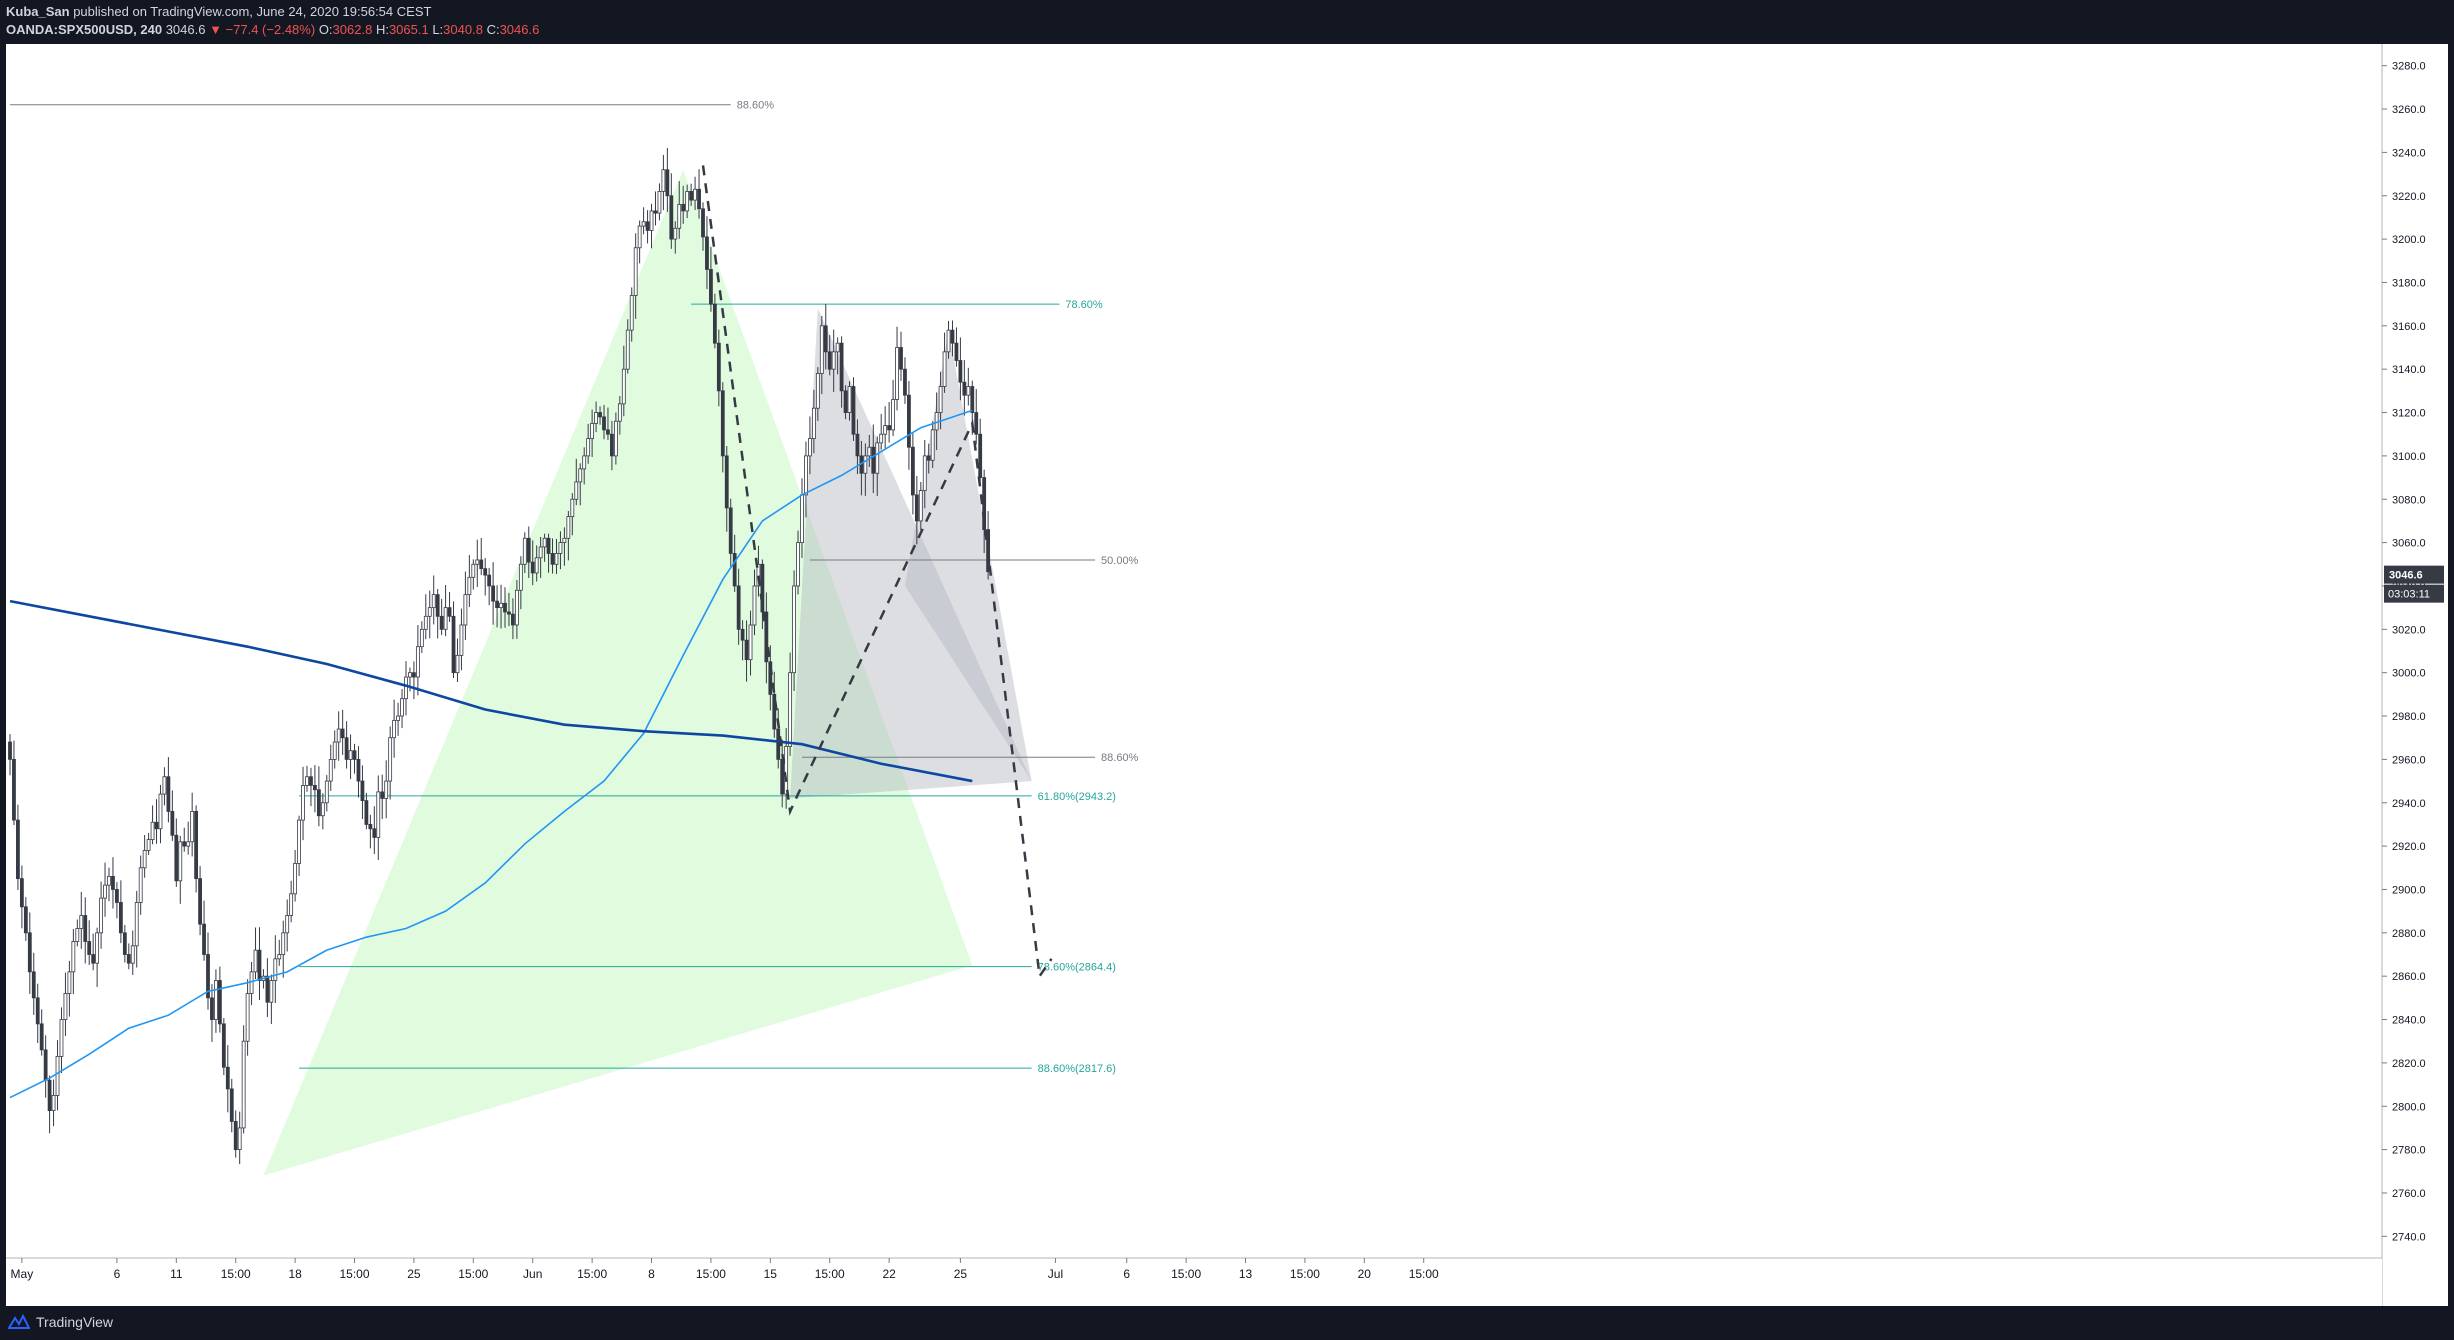  I want to click on close-label: C:, so click(493, 29).